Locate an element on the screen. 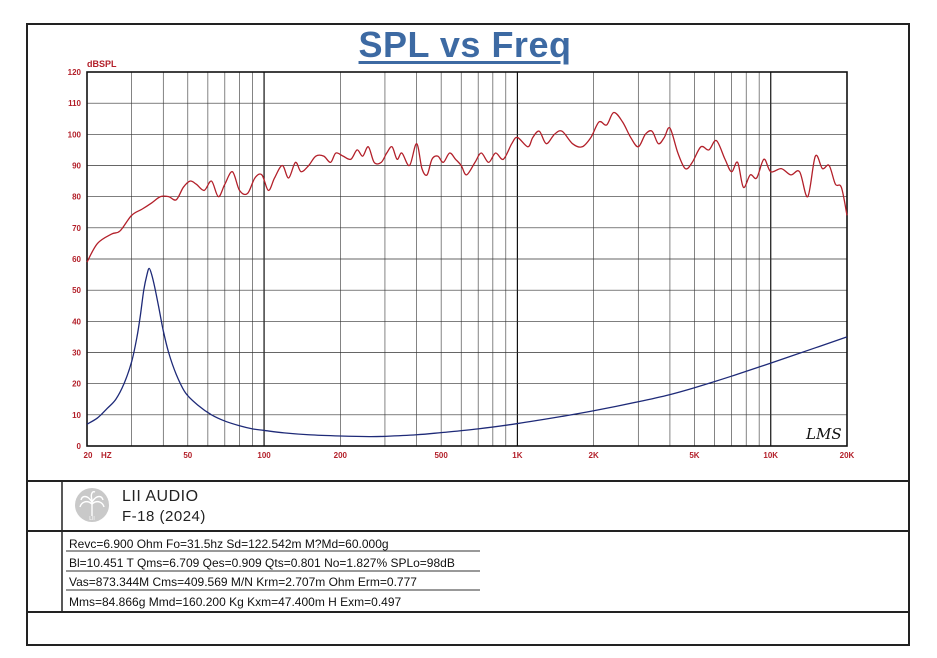 The height and width of the screenshot is (658, 937). y-tick-label: 20 is located at coordinates (76, 384).